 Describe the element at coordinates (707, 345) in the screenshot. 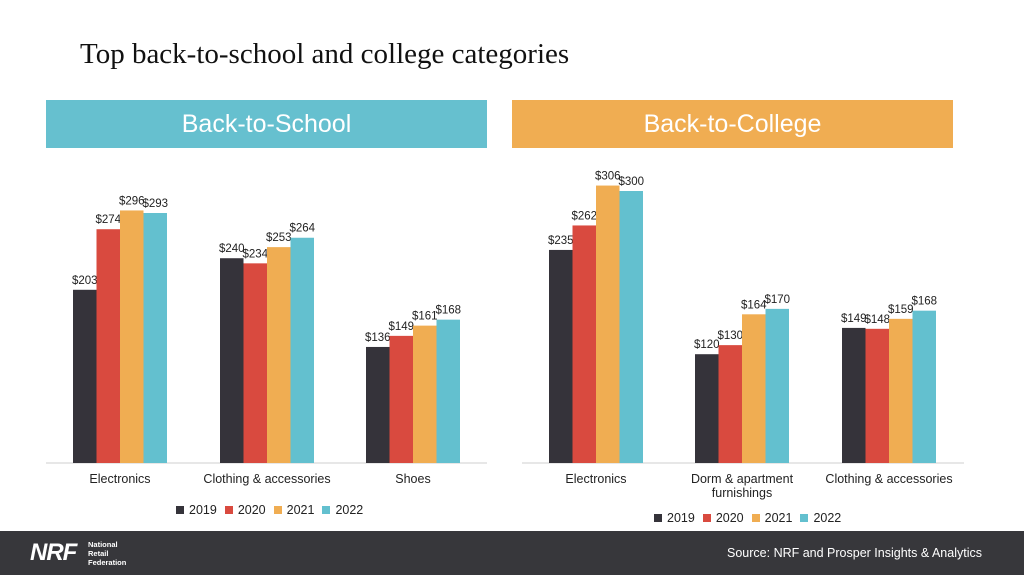

I see `data-label: $120` at that location.